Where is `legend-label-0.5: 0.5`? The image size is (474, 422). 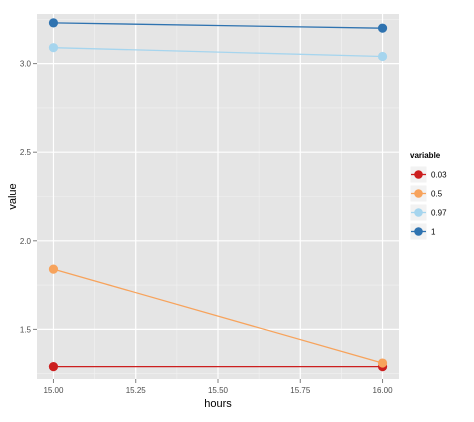 legend-label-0.5: 0.5 is located at coordinates (437, 194).